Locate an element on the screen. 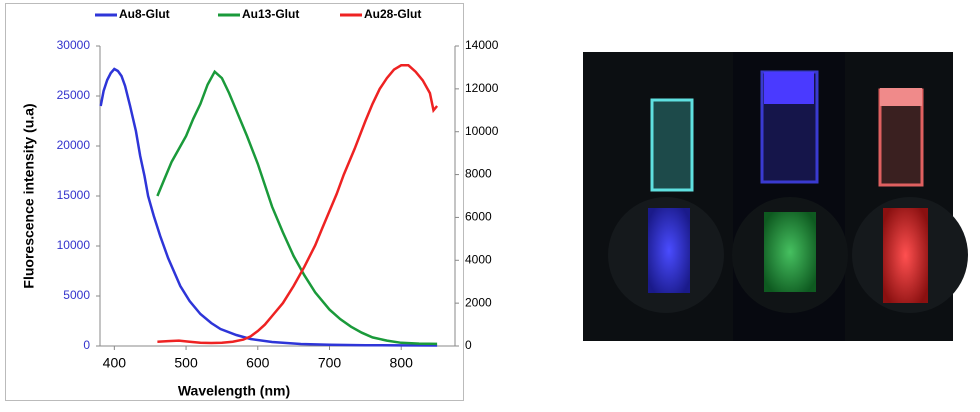  glow-green is located at coordinates (790, 252).